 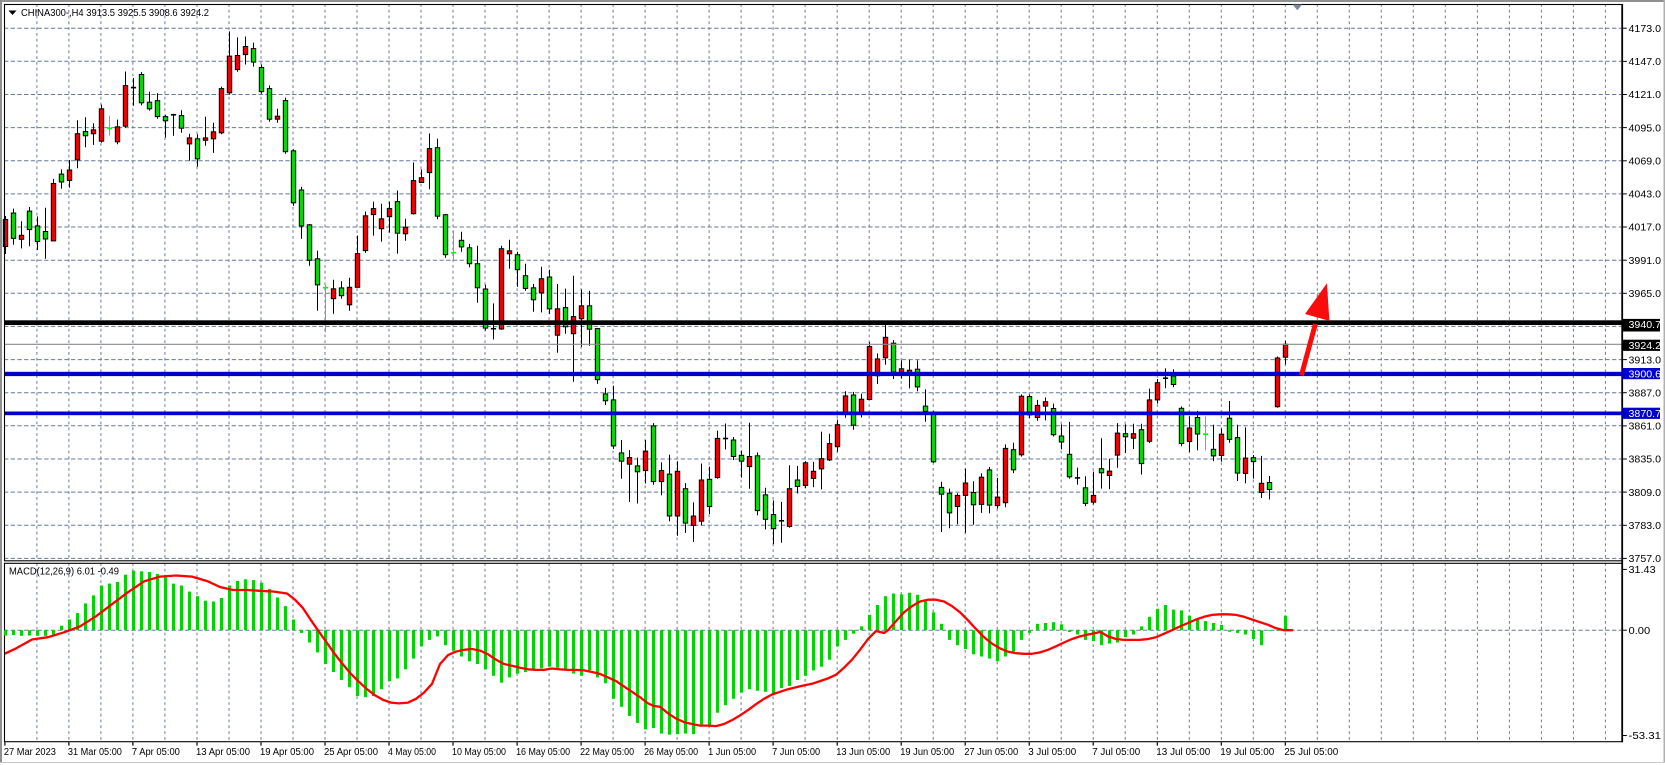 I want to click on svg-text: 7 Jul 05:00, so click(x=1116, y=752).